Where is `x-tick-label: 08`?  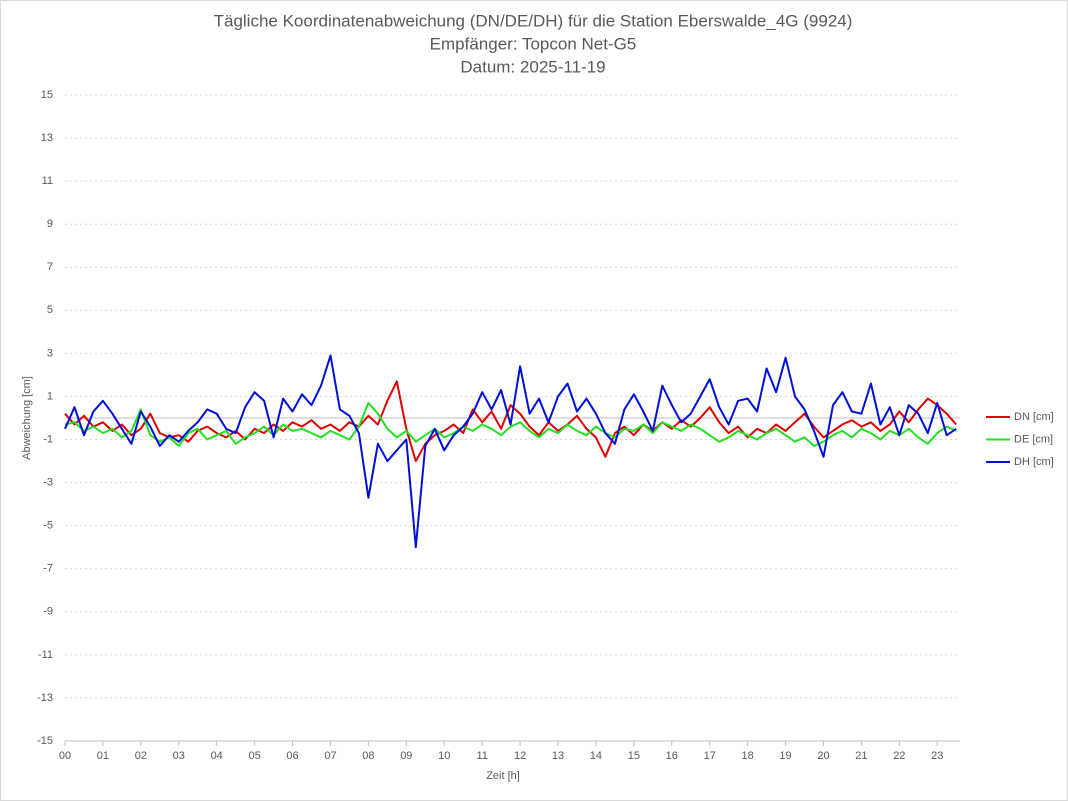 x-tick-label: 08 is located at coordinates (368, 756).